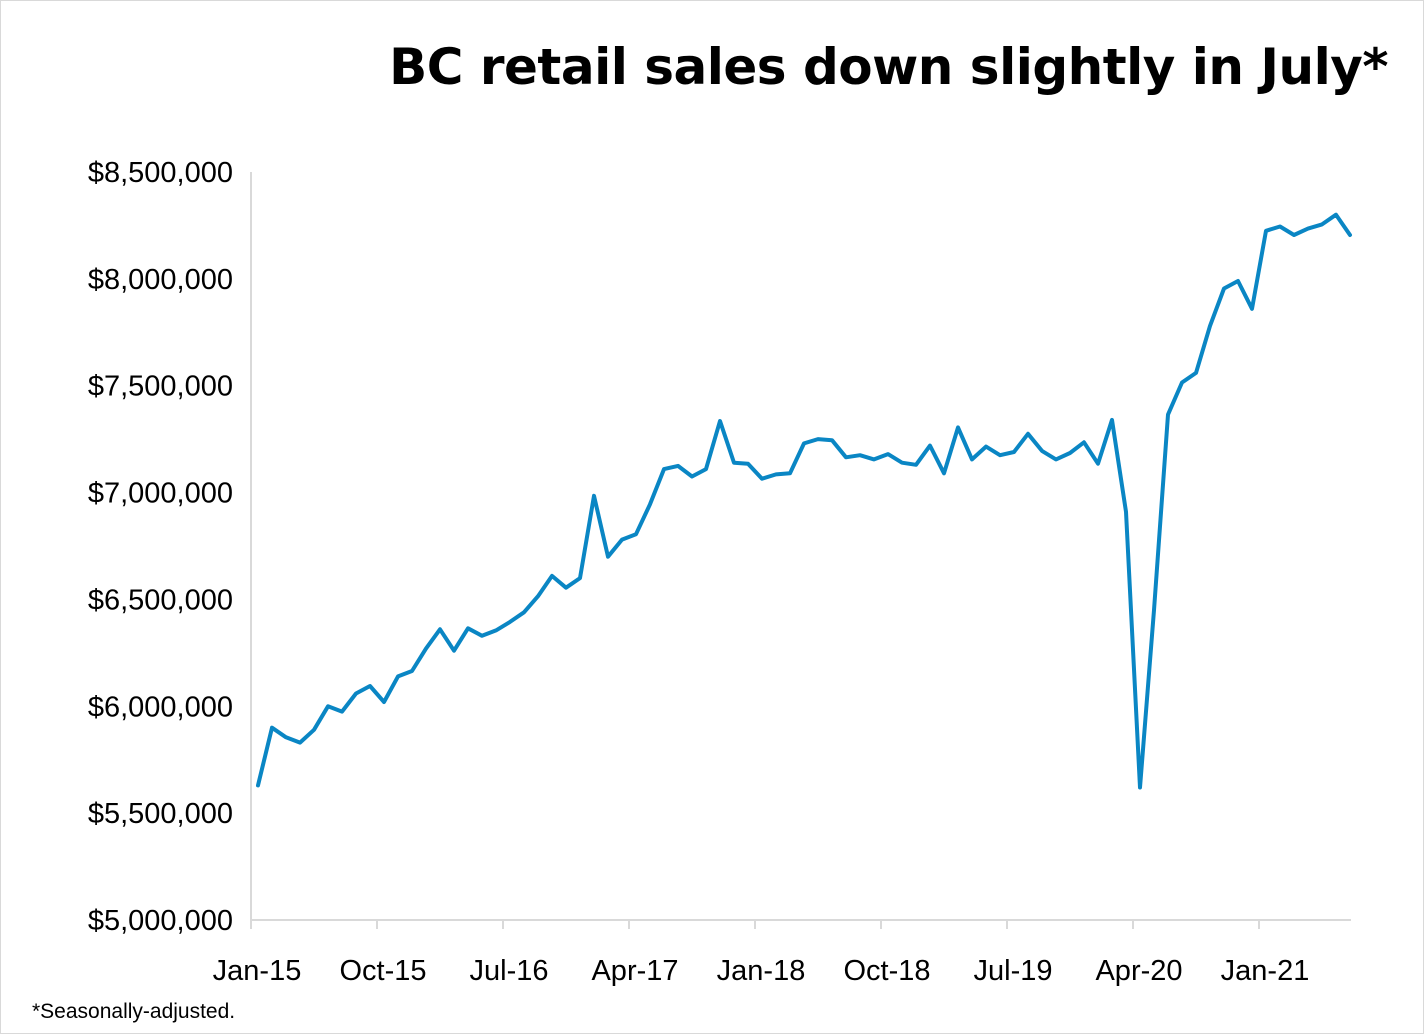 The height and width of the screenshot is (1034, 1424). Describe the element at coordinates (509, 971) in the screenshot. I see `x-tick-label: Jul-16` at that location.